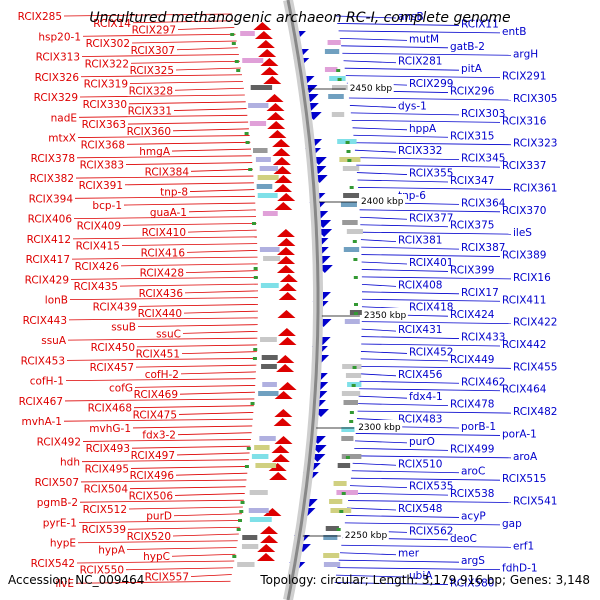 This screenshot has height=600, width=600. What do you see at coordinates (420, 62) in the screenshot?
I see `gene-label: RCIX281` at bounding box center [420, 62].